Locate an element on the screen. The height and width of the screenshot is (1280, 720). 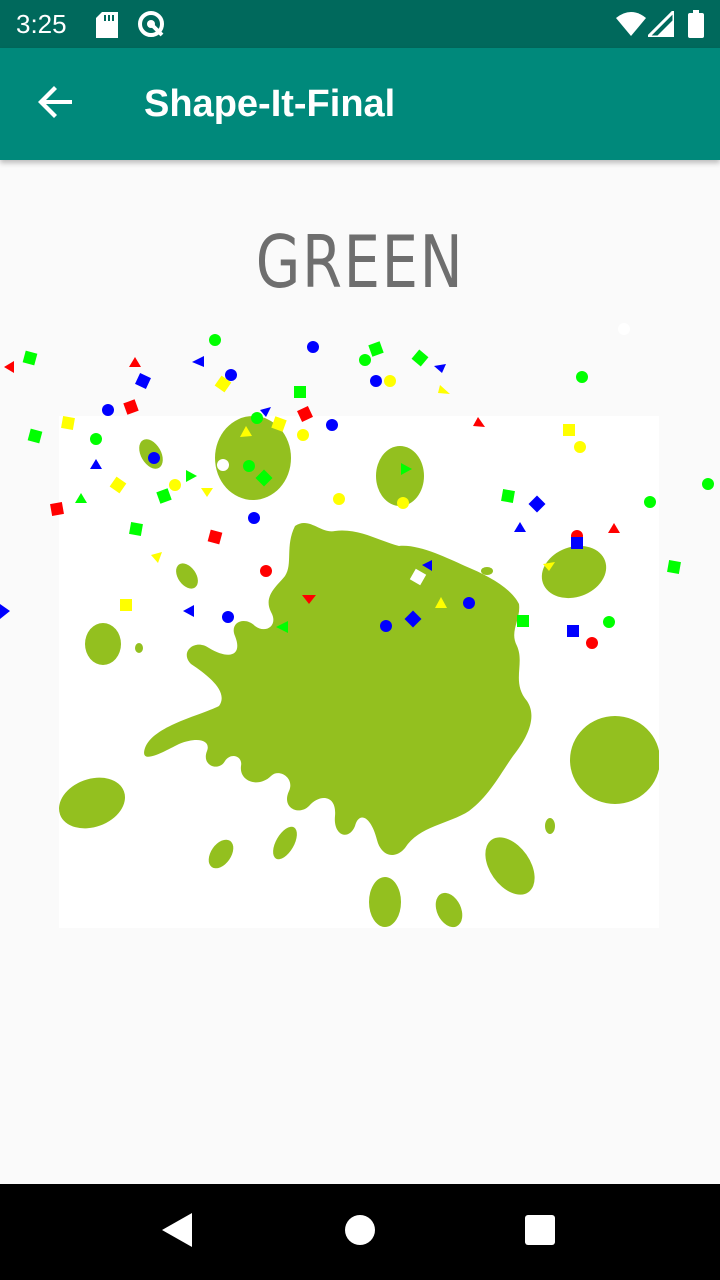
nav-home-icon is located at coordinates (360, 1232).